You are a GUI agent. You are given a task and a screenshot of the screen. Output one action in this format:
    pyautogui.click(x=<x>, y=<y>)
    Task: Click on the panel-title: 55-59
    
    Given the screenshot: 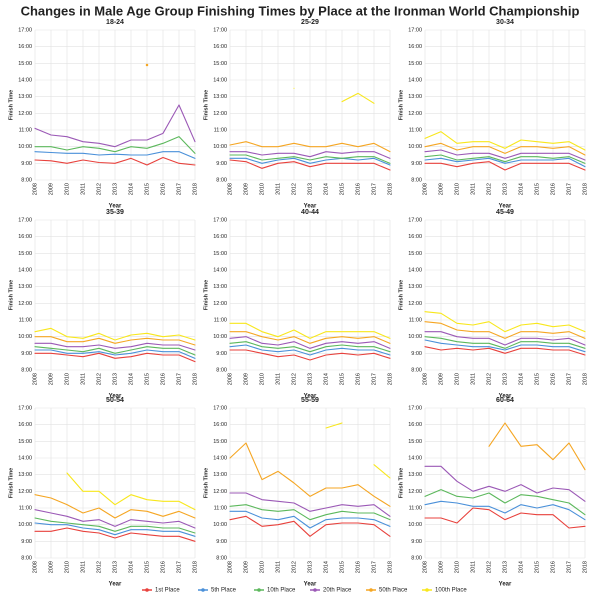 What is the action you would take?
    pyautogui.click(x=310, y=400)
    